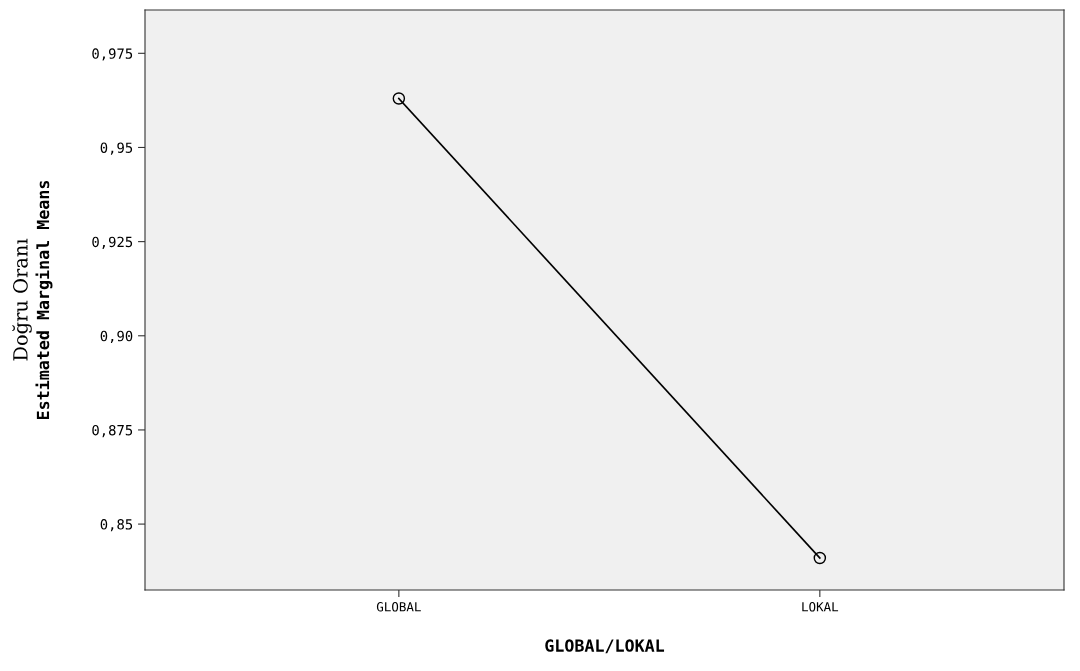  I want to click on x-tick-label: GLOBAL, so click(398, 607).